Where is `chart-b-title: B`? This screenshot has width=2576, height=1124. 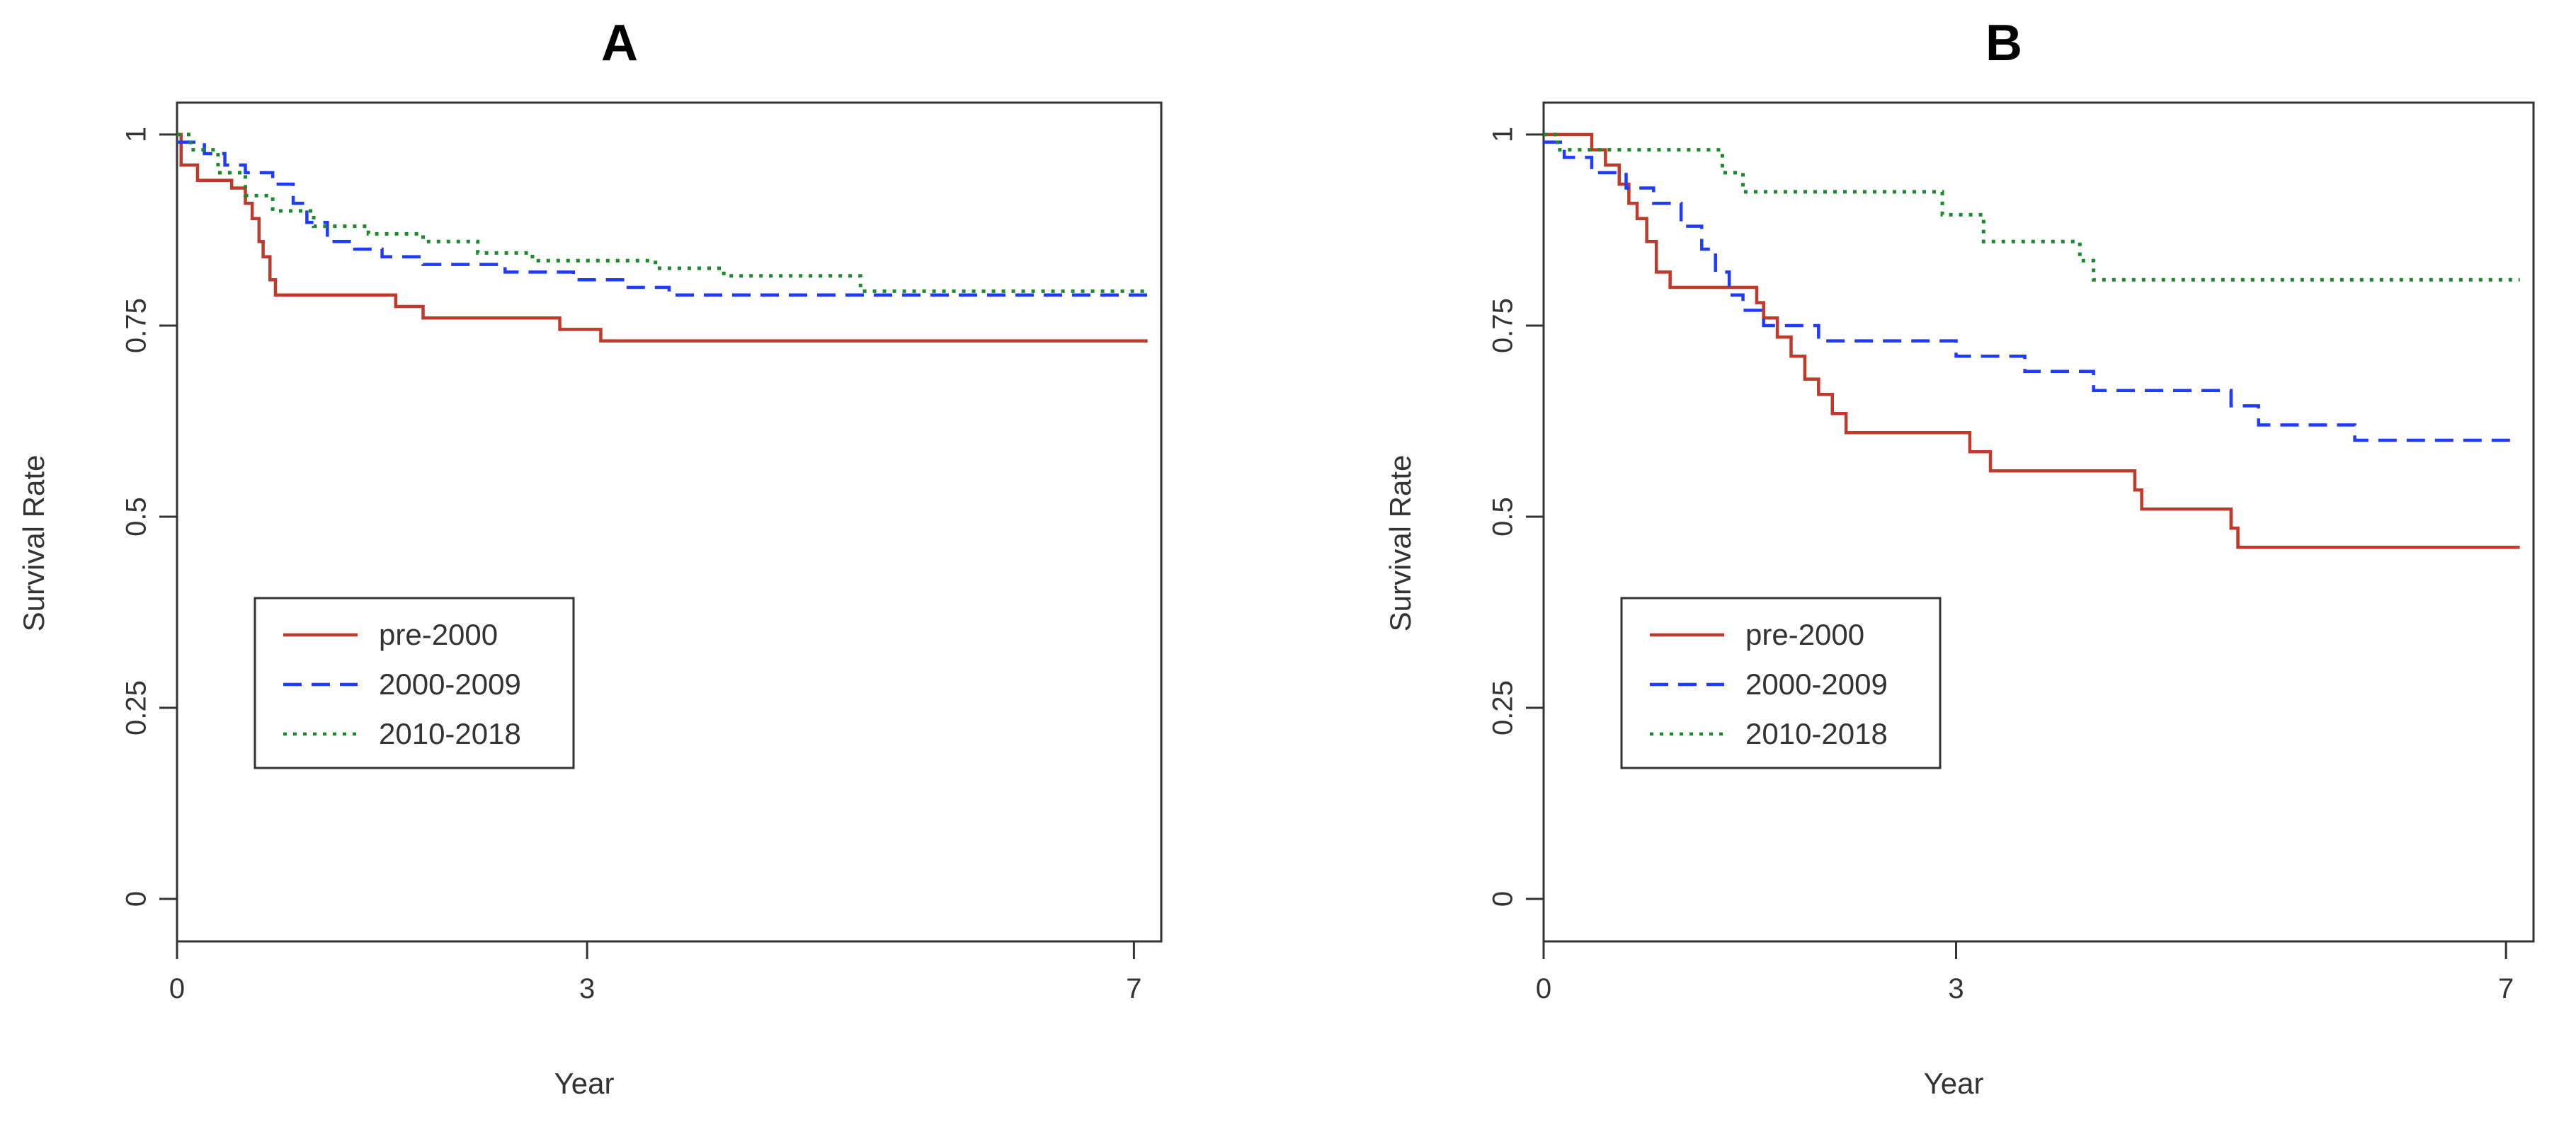
chart-b-title: B is located at coordinates (2003, 43).